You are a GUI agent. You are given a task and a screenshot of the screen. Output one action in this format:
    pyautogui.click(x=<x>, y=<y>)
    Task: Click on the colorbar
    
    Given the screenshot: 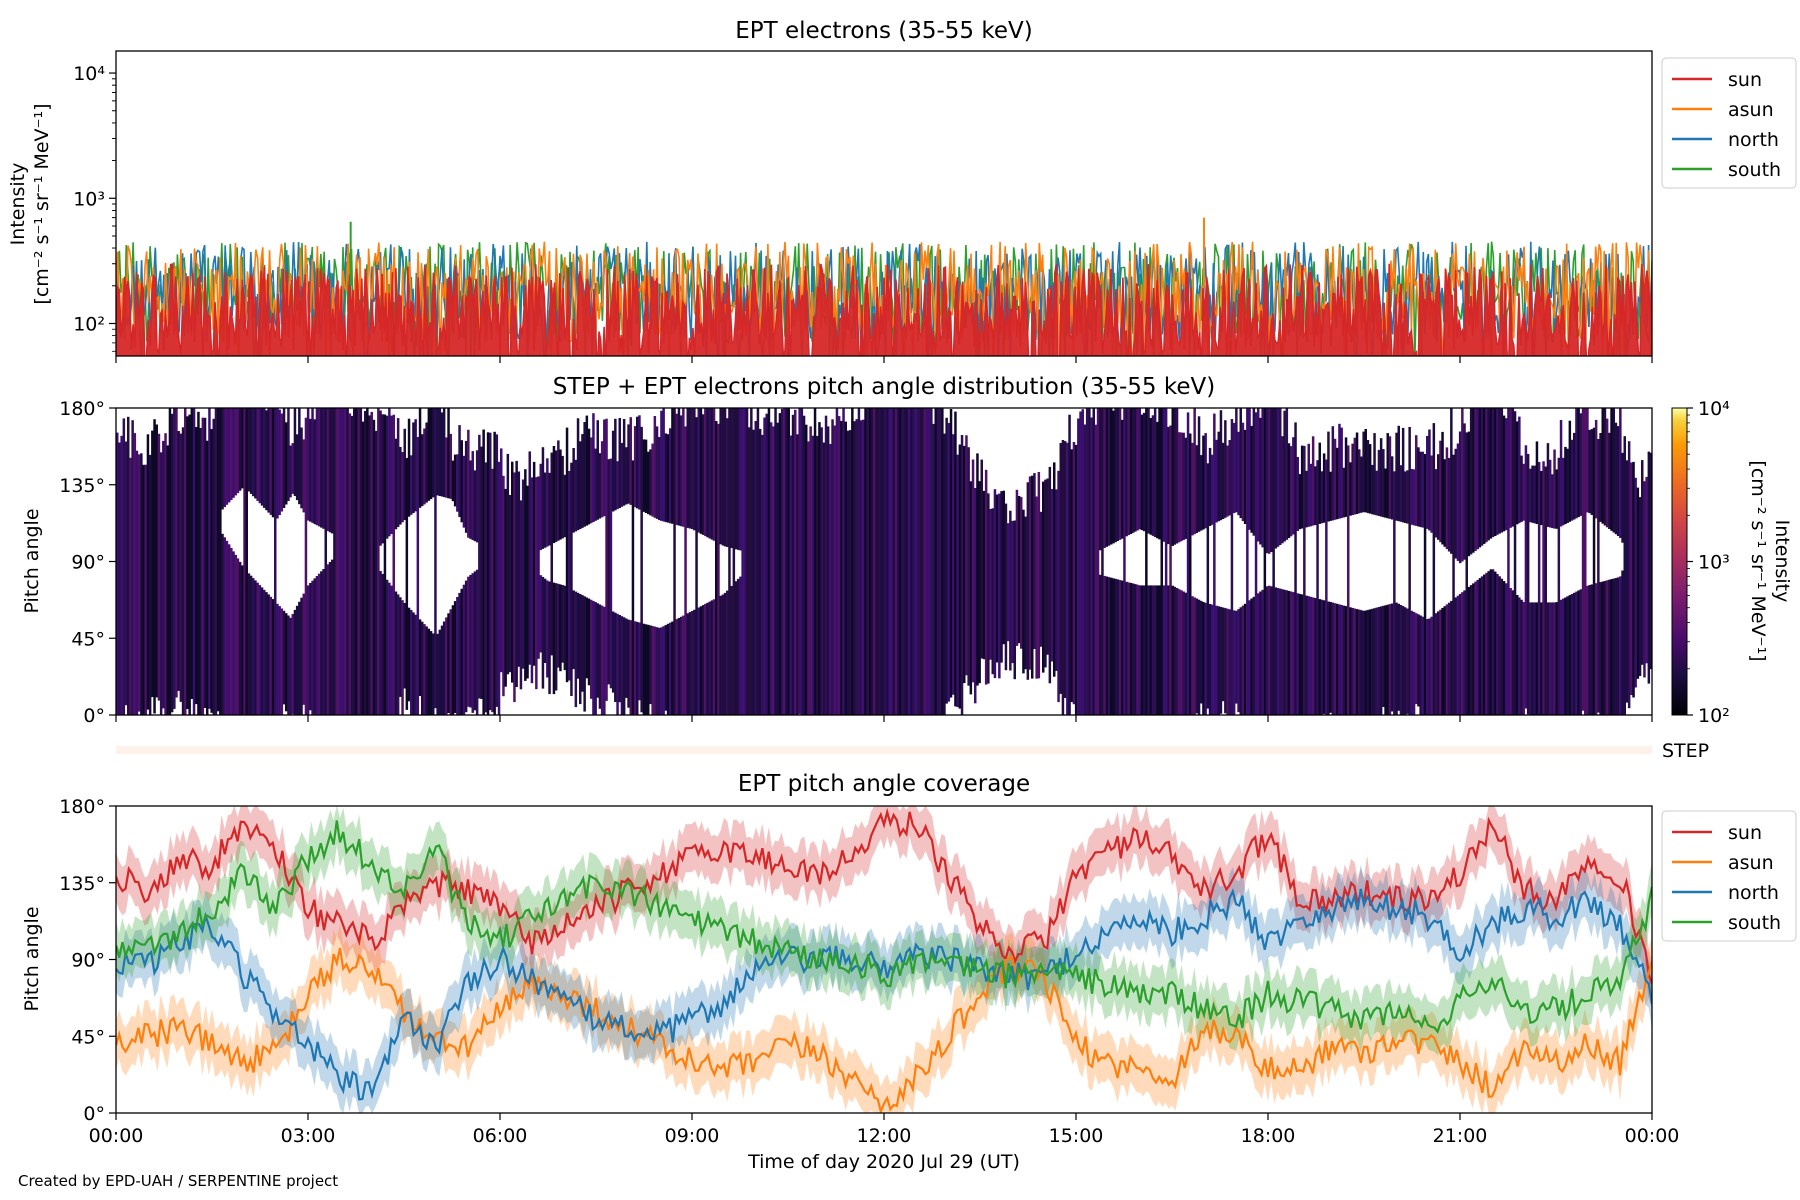 What is the action you would take?
    pyautogui.click(x=1679, y=561)
    